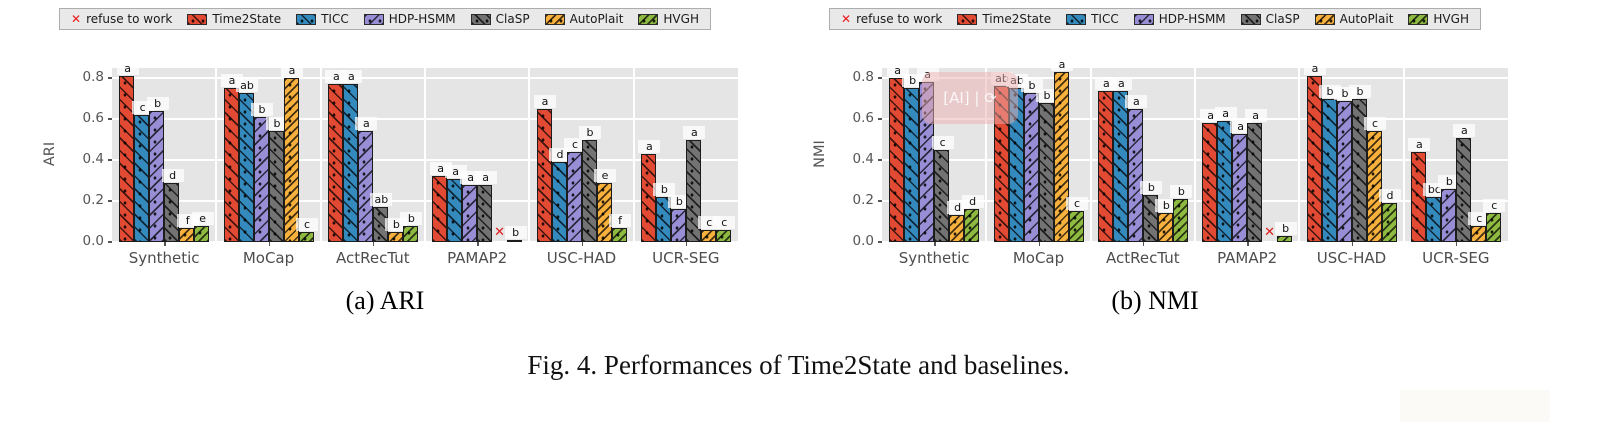  I want to click on bar-ticc-usc-had, so click(1329, 170).